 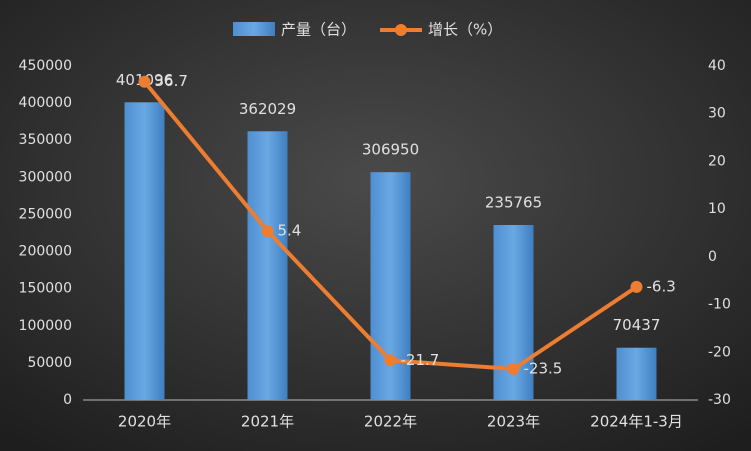 What do you see at coordinates (513, 203) in the screenshot?
I see `bar-value-label: 235765` at bounding box center [513, 203].